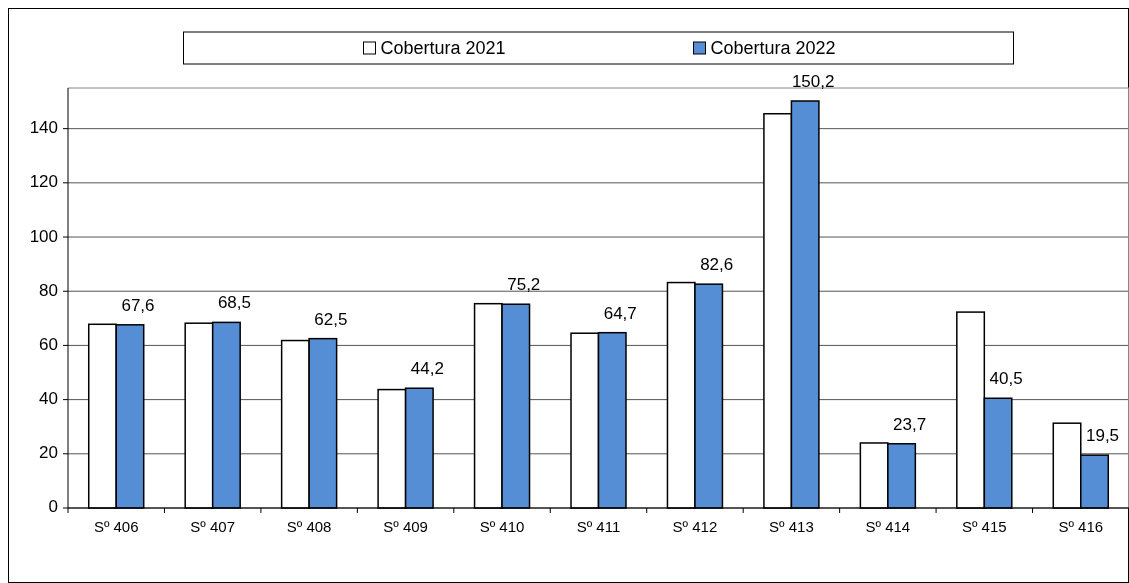 This screenshot has width=1129, height=583. What do you see at coordinates (1081, 526) in the screenshot?
I see `x-tick-label: Sº 416` at bounding box center [1081, 526].